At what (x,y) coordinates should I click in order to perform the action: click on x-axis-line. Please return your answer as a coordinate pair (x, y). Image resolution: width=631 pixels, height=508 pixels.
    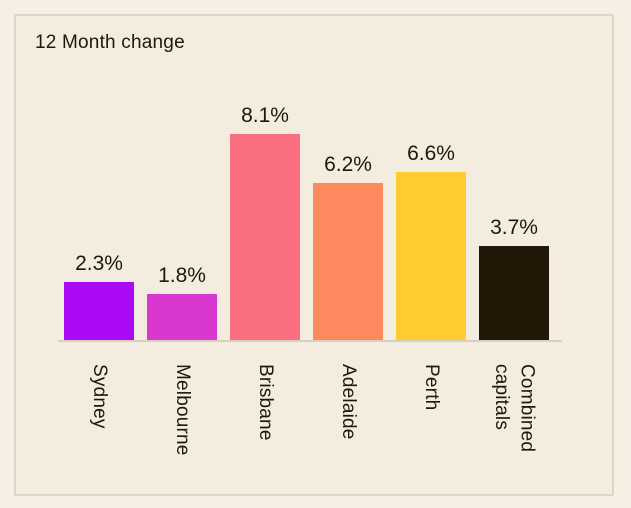
    Looking at the image, I should click on (310, 341).